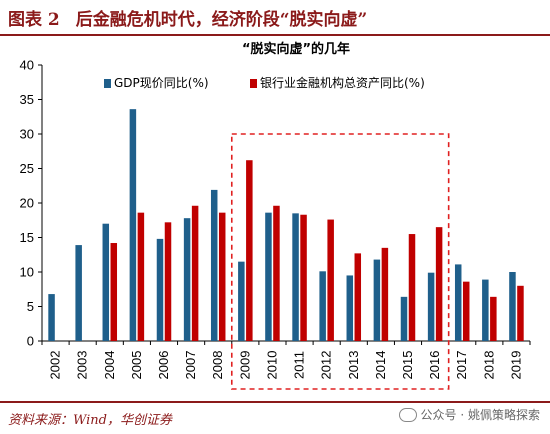 The image size is (550, 434). What do you see at coordinates (515, 365) in the screenshot?
I see `x-tick-label: 2019` at bounding box center [515, 365].